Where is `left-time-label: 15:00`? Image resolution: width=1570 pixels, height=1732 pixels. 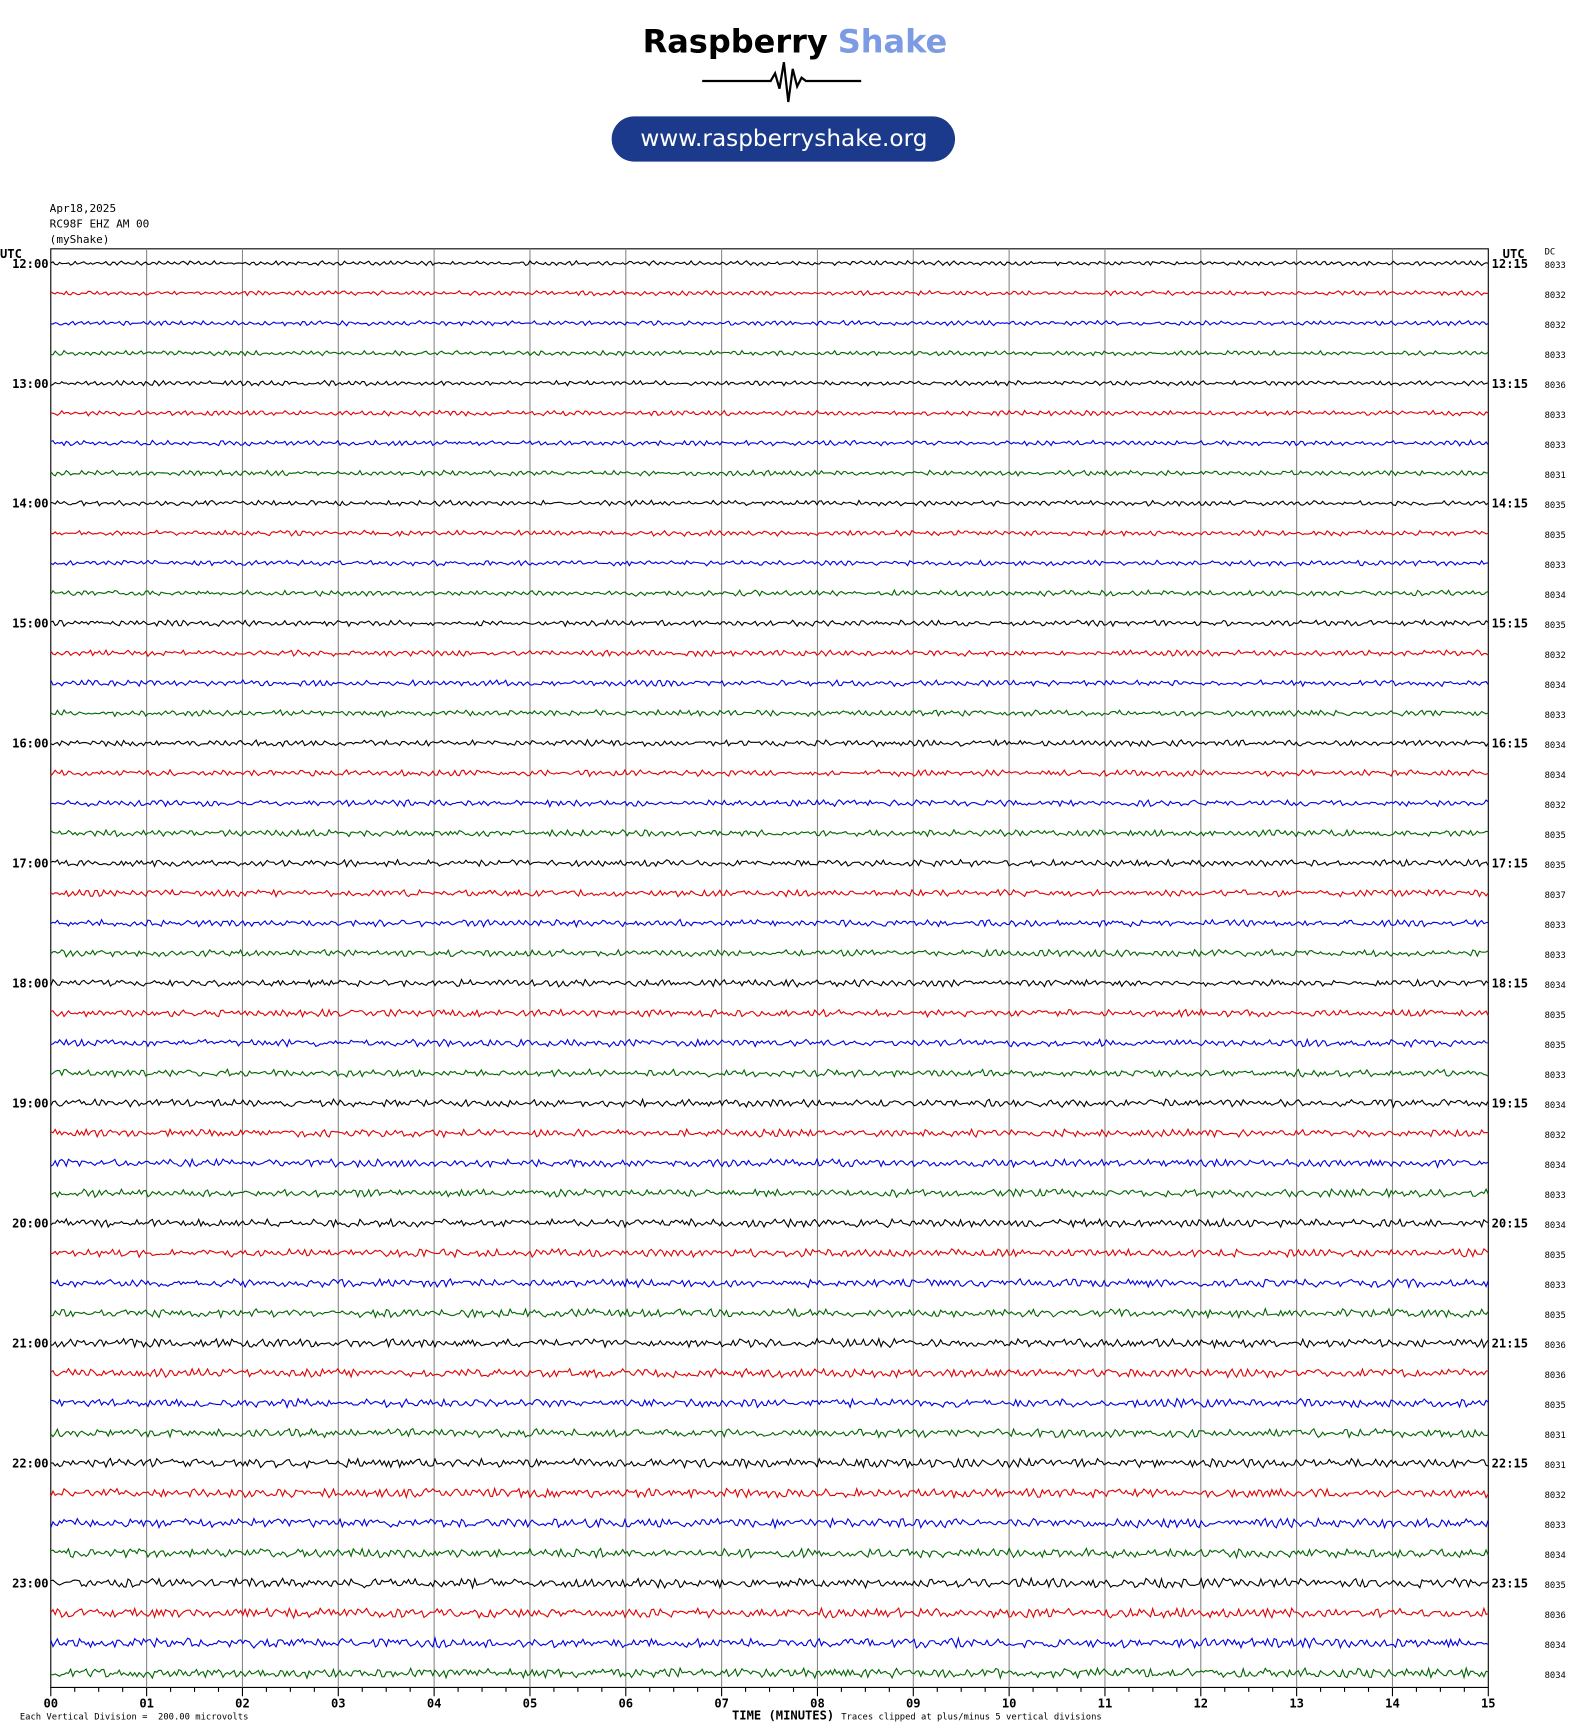
left-time-label: 15:00 is located at coordinates (30, 624).